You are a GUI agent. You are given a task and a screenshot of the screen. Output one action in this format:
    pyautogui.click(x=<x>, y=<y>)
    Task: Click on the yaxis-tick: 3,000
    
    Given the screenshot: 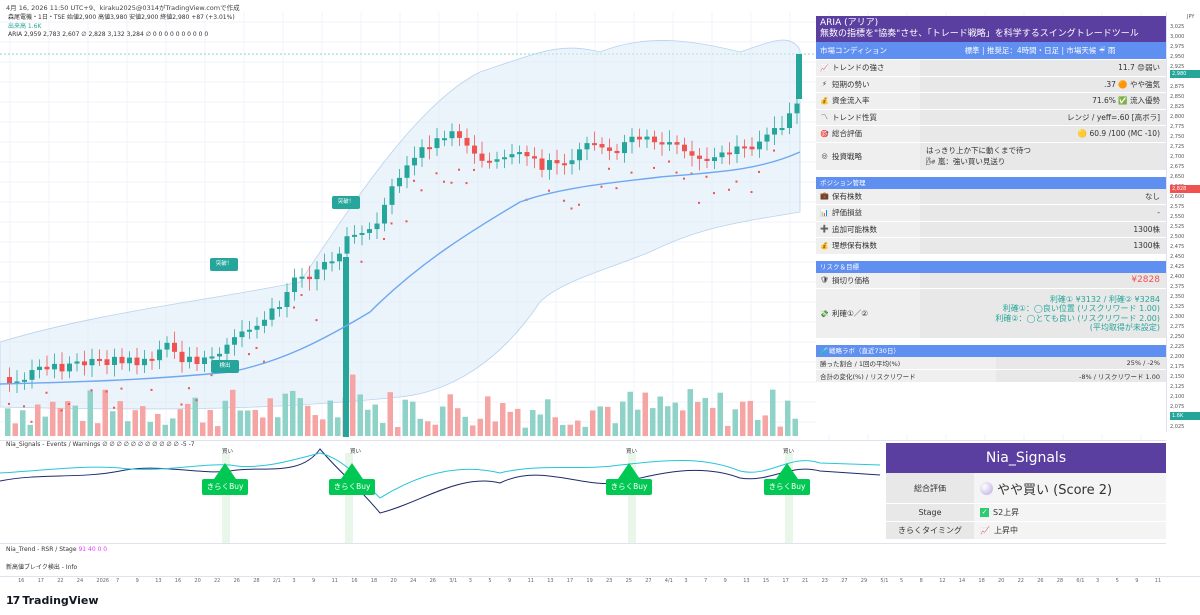 What is the action you would take?
    pyautogui.click(x=1177, y=37)
    